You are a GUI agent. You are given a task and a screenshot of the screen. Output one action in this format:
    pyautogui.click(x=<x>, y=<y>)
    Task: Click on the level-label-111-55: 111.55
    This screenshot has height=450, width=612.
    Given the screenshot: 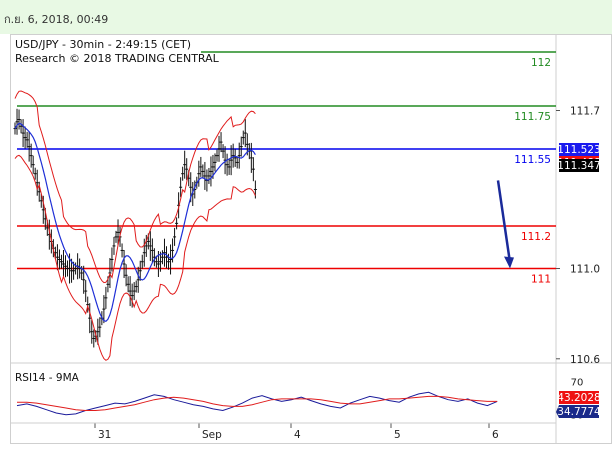 What is the action you would take?
    pyautogui.click(x=532, y=160)
    